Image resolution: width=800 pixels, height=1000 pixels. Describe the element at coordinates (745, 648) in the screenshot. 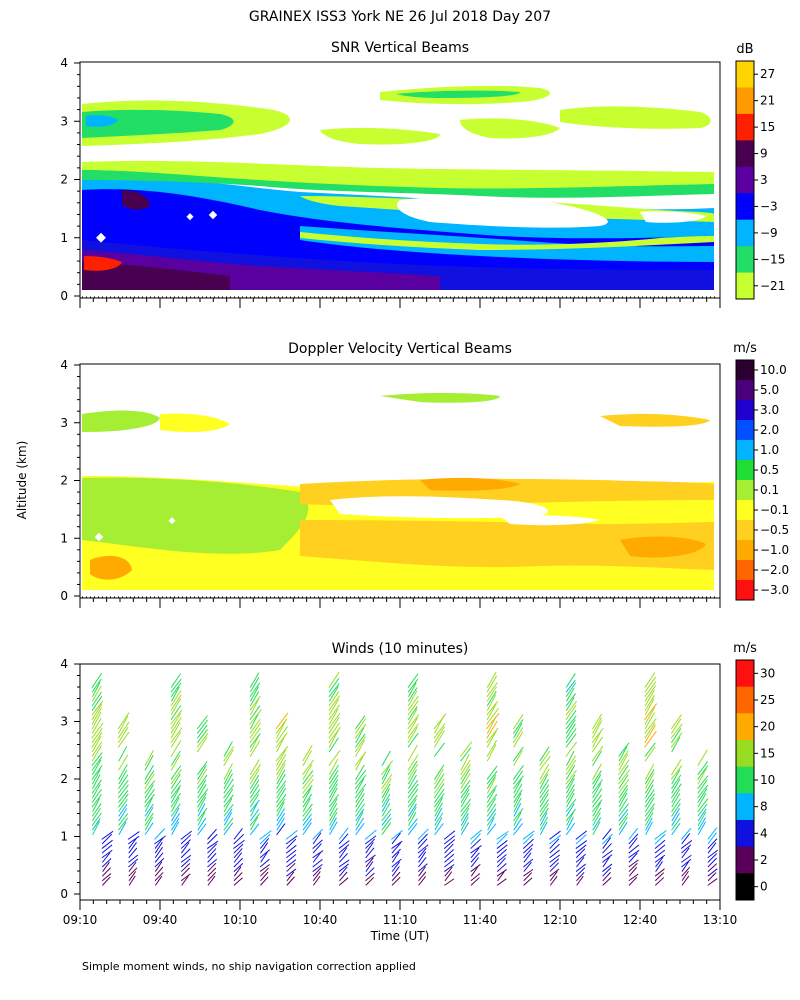

I see `colorbar-unit: m/s` at that location.